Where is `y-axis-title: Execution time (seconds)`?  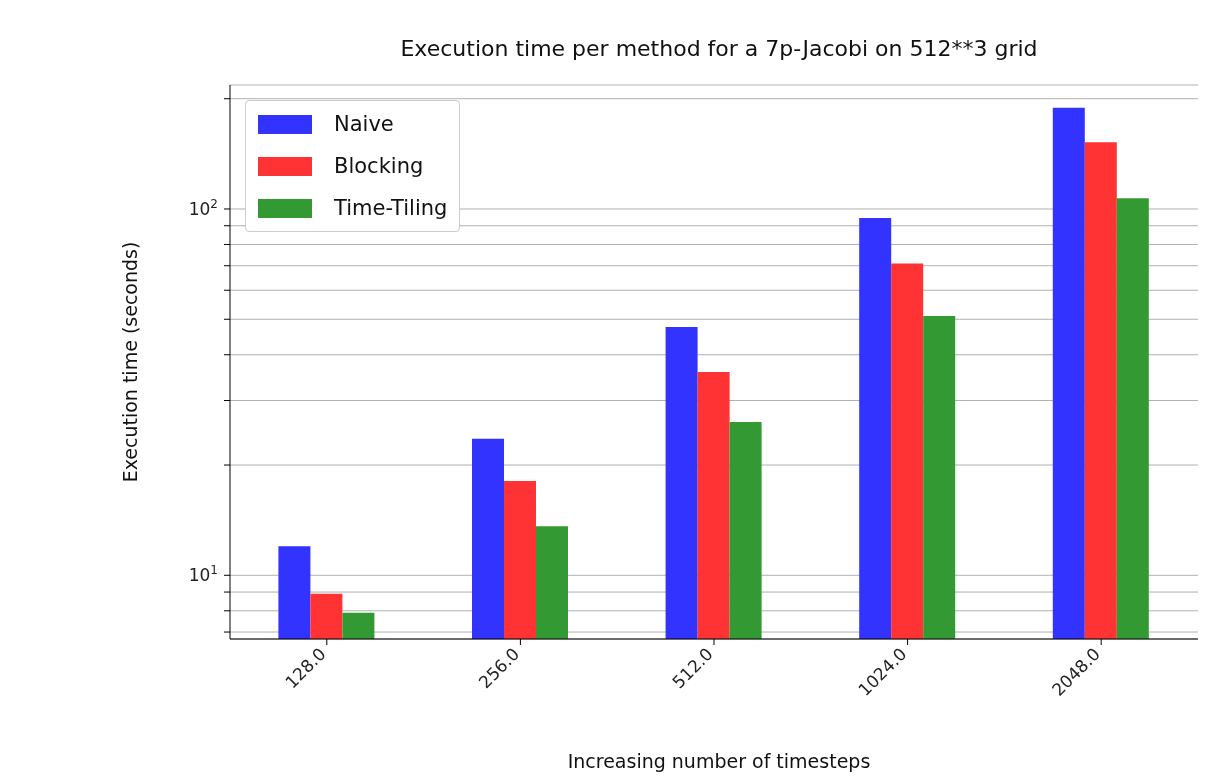
y-axis-title: Execution time (seconds) is located at coordinates (130, 362).